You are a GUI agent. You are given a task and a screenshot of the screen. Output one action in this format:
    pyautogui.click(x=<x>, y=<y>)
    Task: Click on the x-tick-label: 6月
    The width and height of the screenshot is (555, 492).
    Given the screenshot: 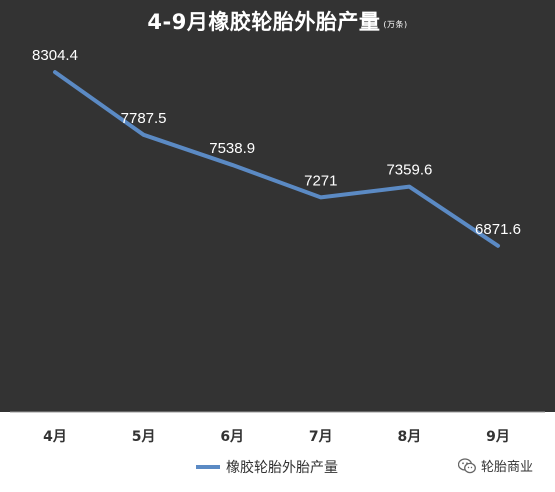 What is the action you would take?
    pyautogui.click(x=232, y=437)
    